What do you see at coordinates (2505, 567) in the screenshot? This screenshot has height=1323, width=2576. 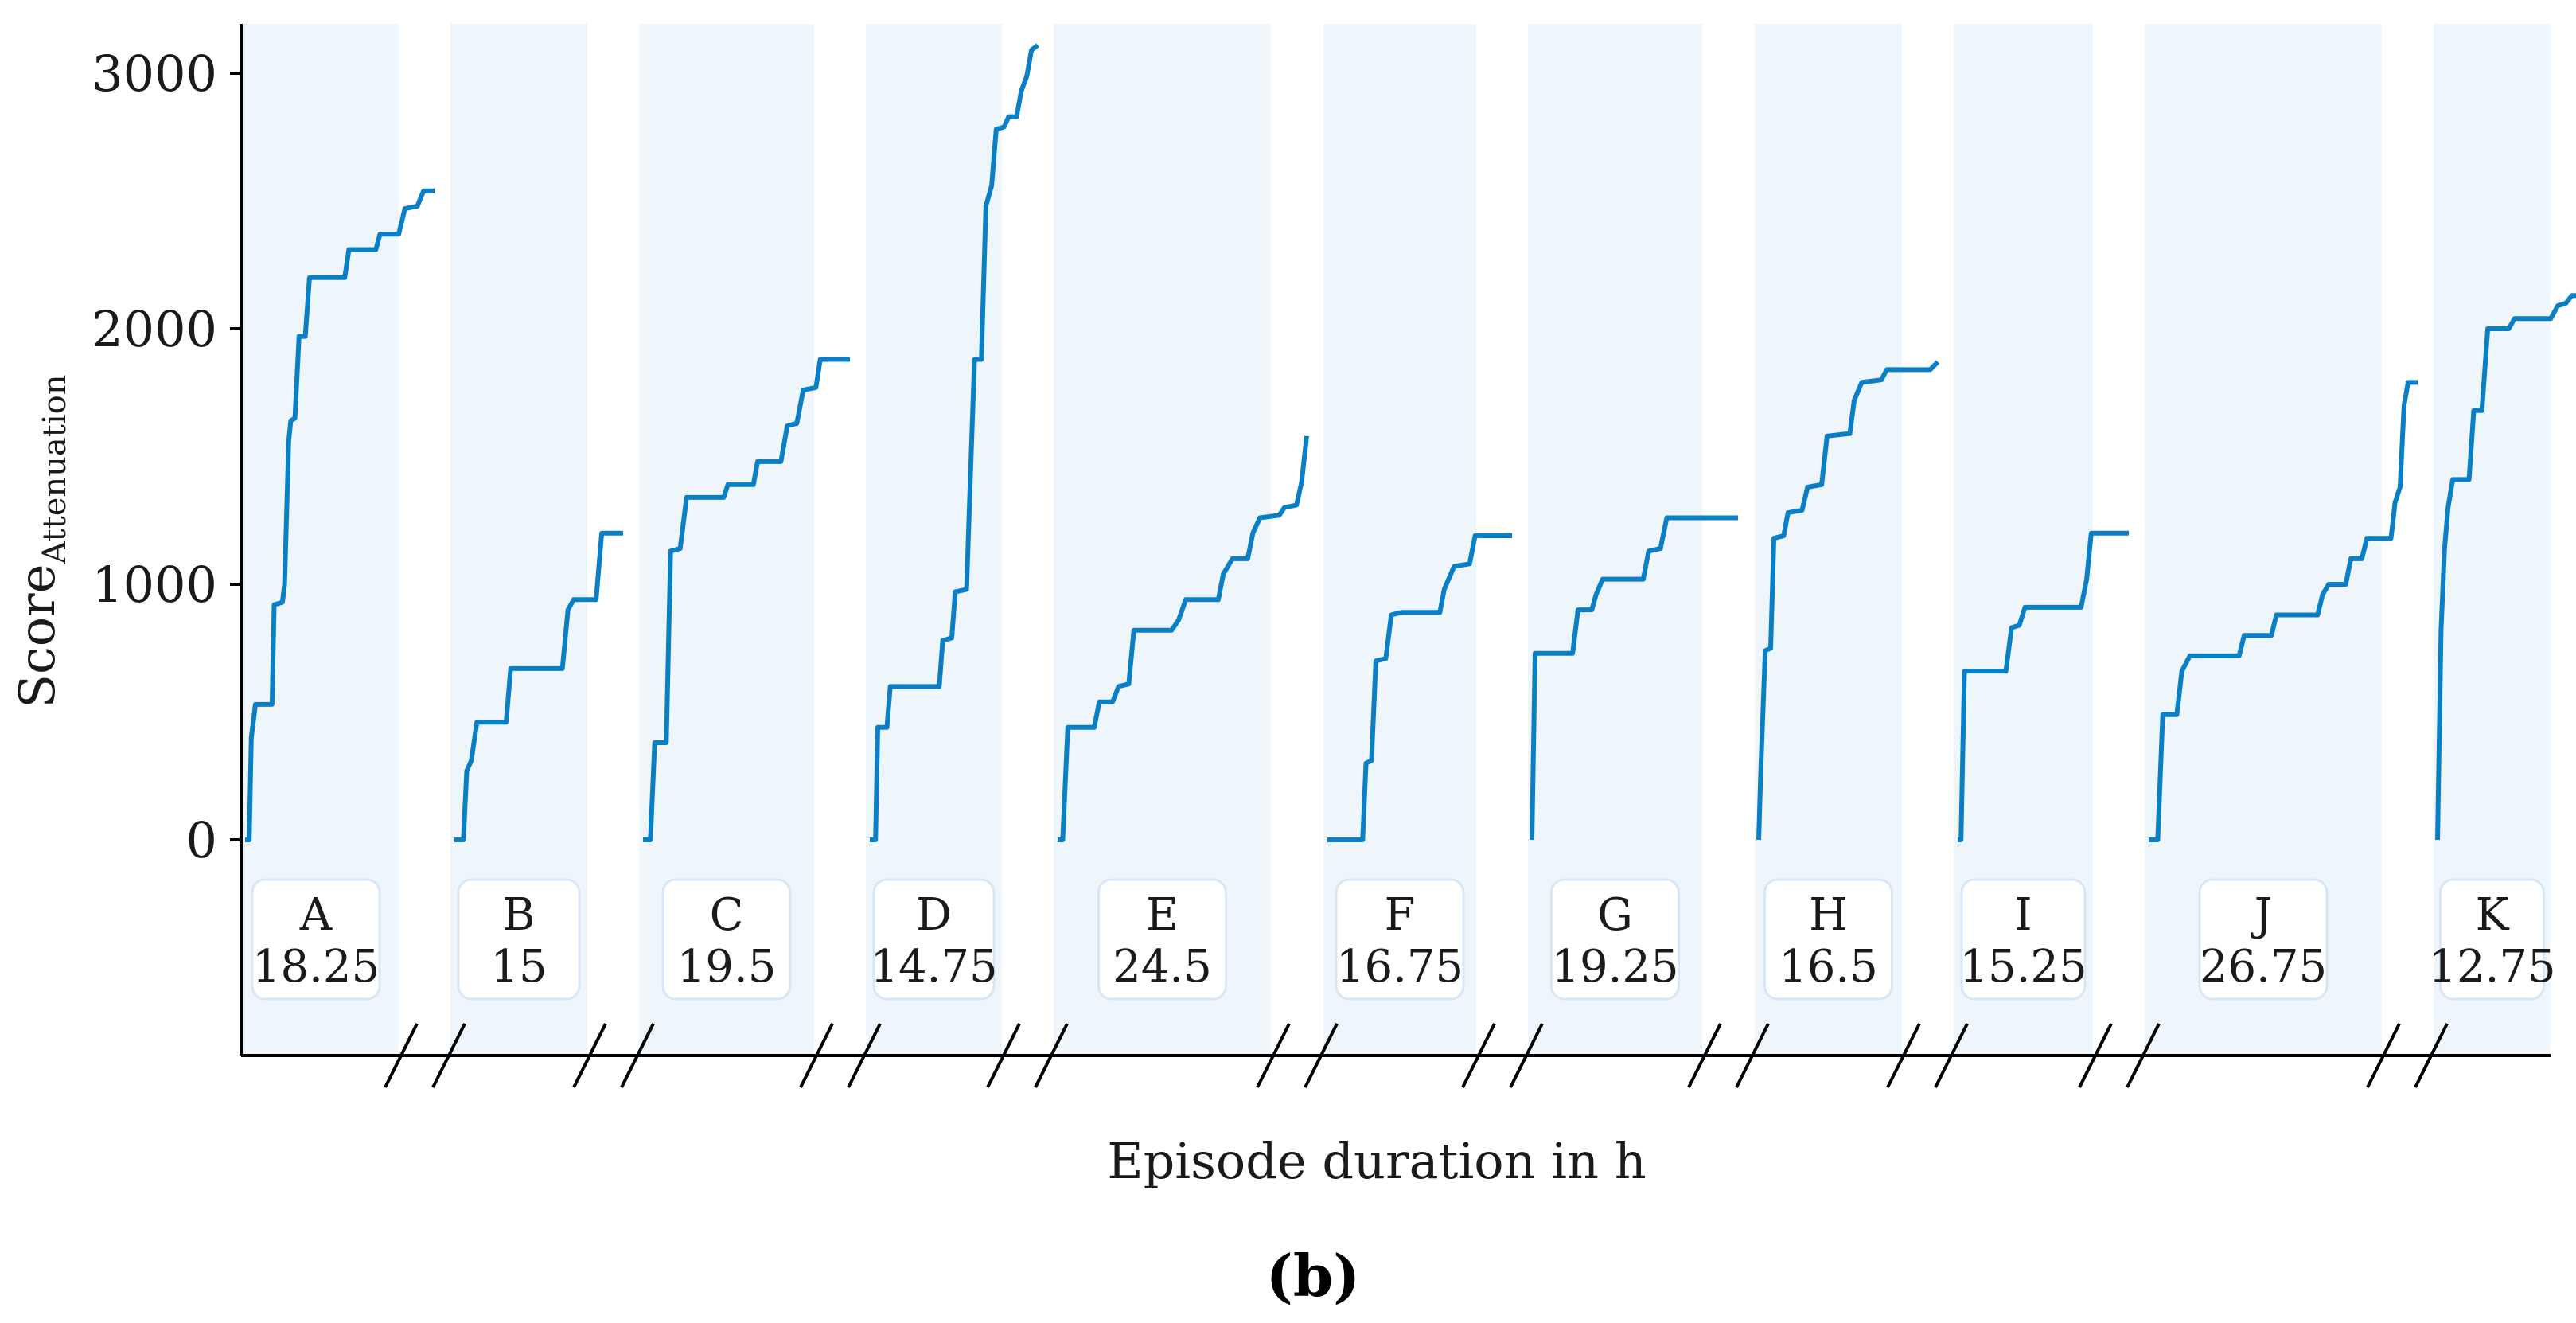 I see `series-line-k` at bounding box center [2505, 567].